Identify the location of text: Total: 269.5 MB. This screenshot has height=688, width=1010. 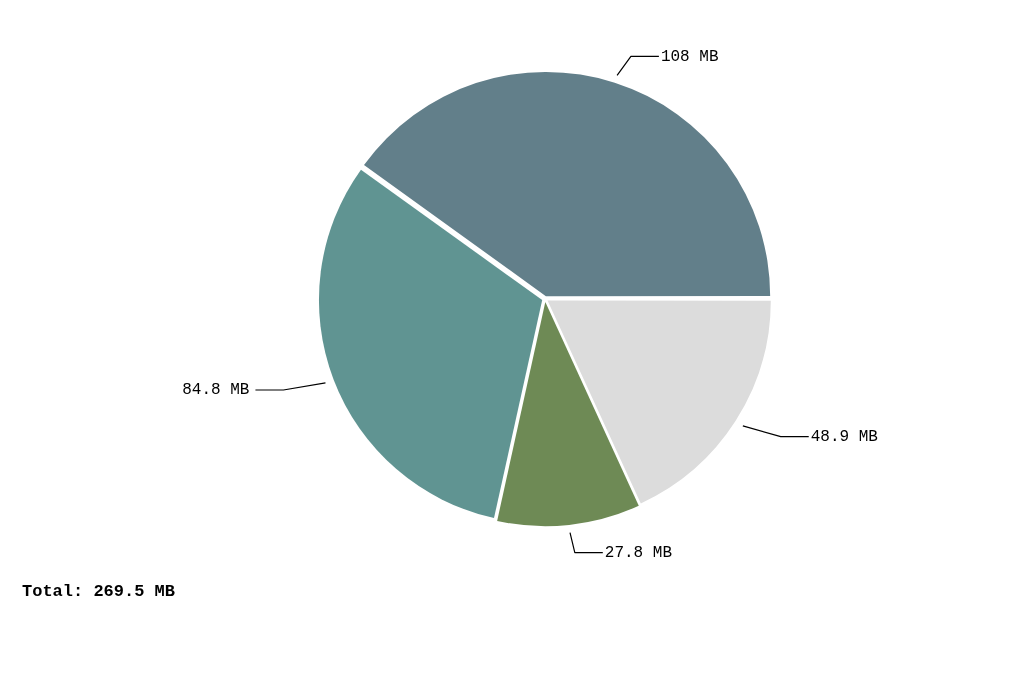
(99, 591).